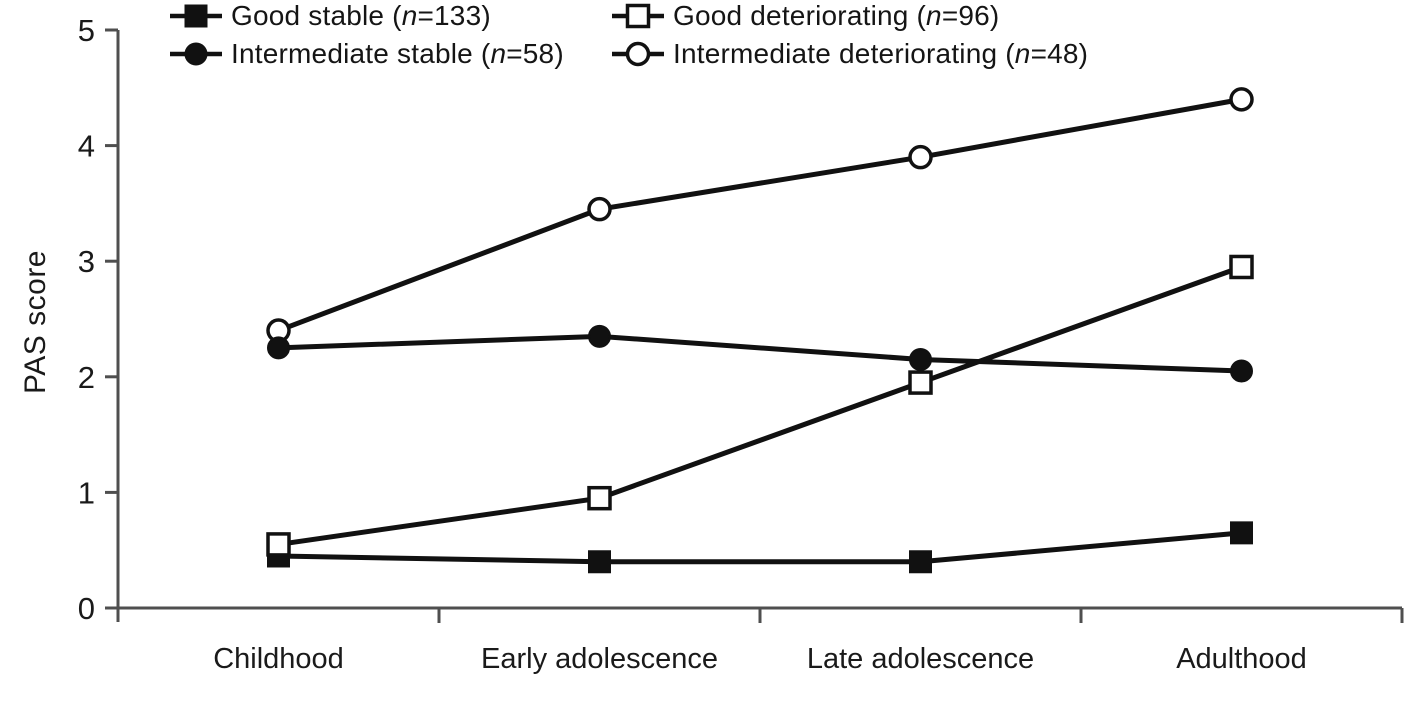  I want to click on legend-label-good-stable: Good stable (n=133), so click(361, 15).